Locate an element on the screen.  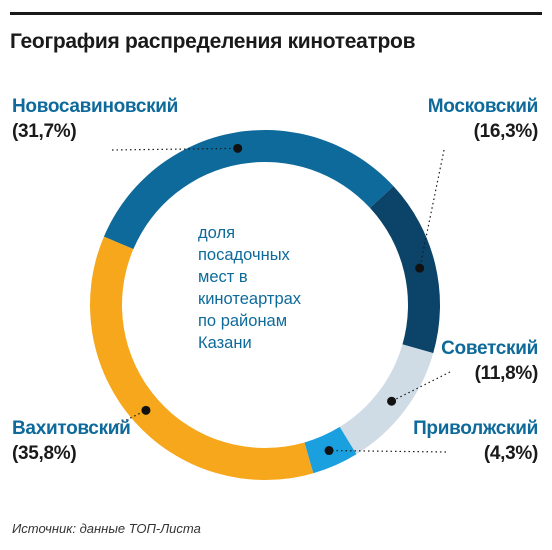
label-sovetsky: Советский (11,8%) is located at coordinates (489, 361).